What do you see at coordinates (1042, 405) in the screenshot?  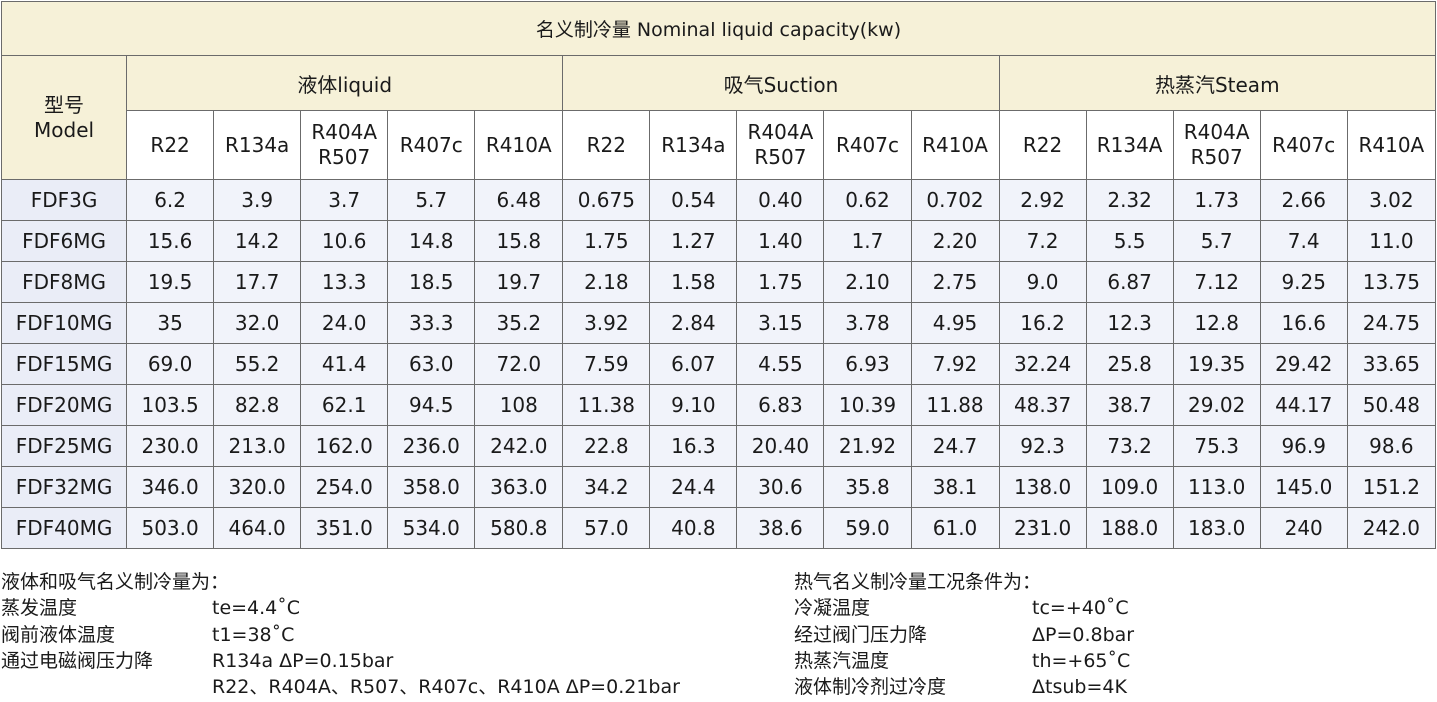 I see `capacity-cell: 48.37` at bounding box center [1042, 405].